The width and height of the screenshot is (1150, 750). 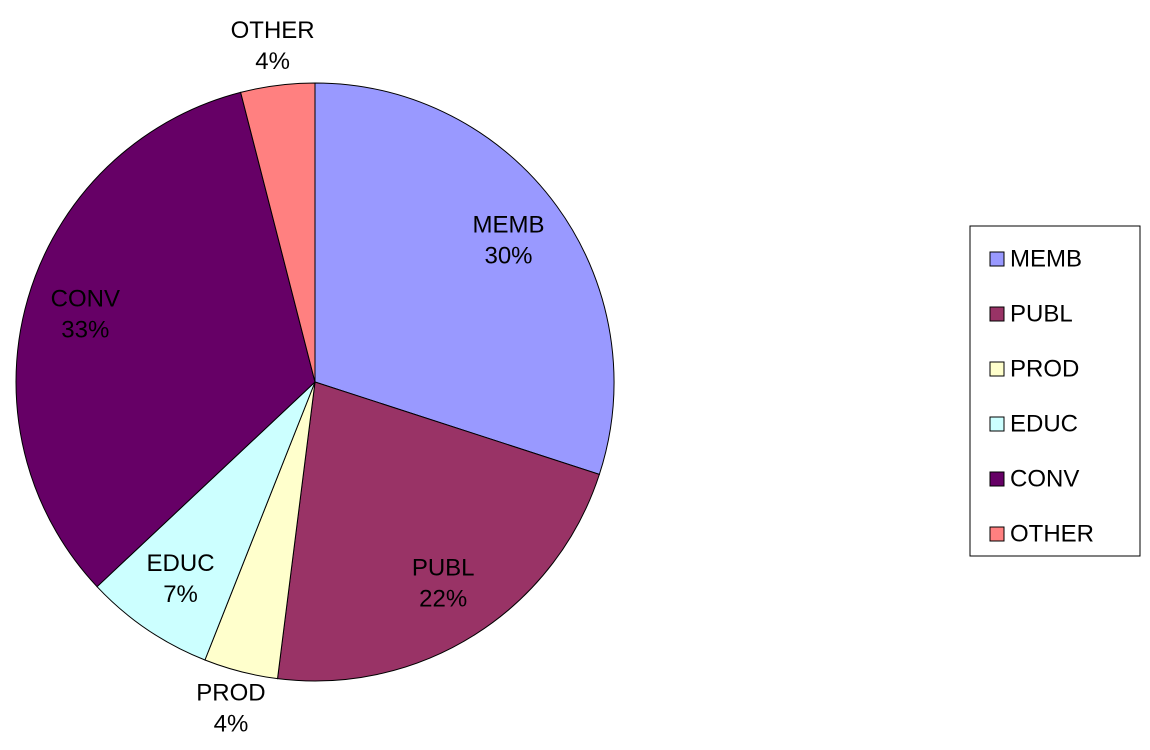 What do you see at coordinates (1044, 478) in the screenshot?
I see `legend-label: CONV` at bounding box center [1044, 478].